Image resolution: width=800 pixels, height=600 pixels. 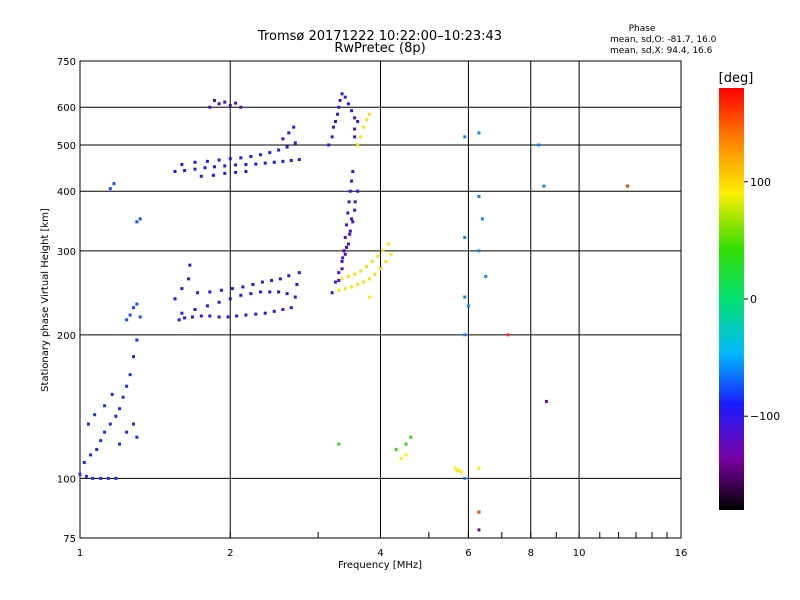 What do you see at coordinates (642, 29) in the screenshot?
I see `phase-stats-title: Phase` at bounding box center [642, 29].